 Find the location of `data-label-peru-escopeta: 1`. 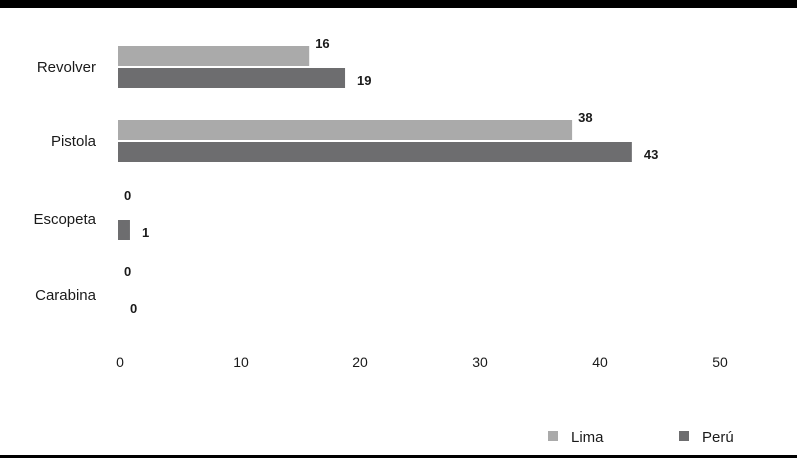

data-label-peru-escopeta: 1 is located at coordinates (145, 232).